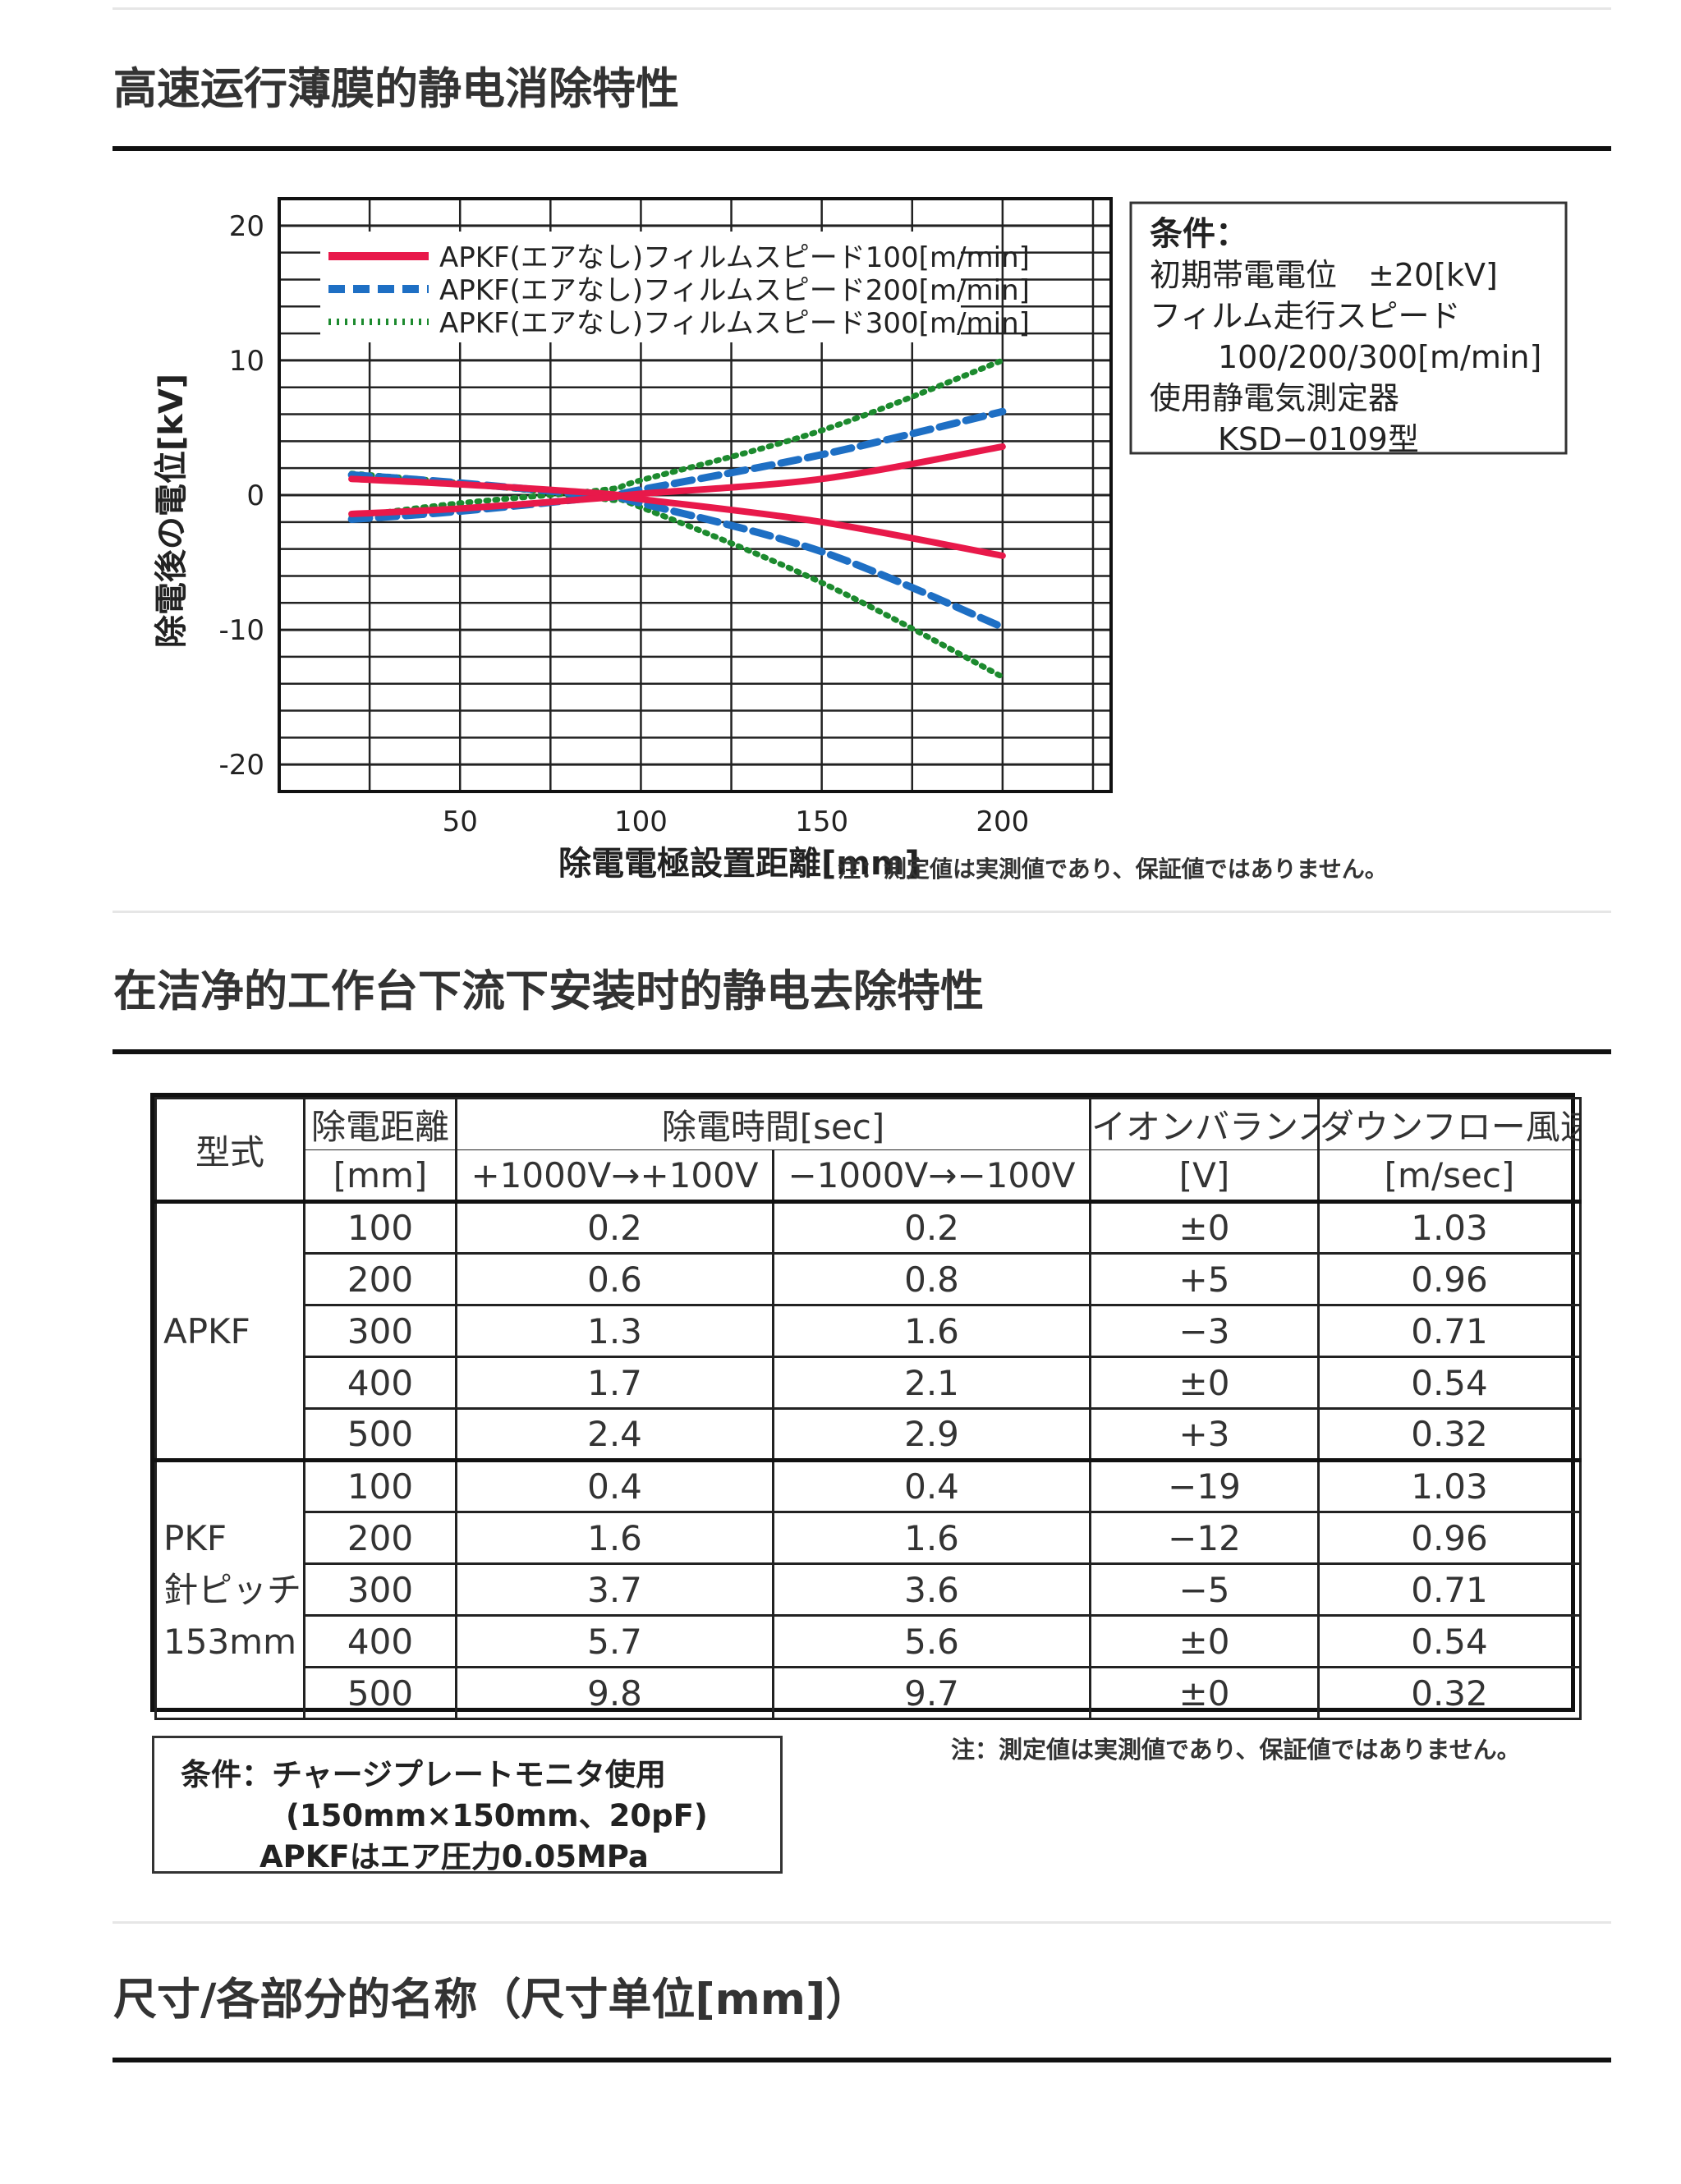 The height and width of the screenshot is (2184, 1681). What do you see at coordinates (1204, 1434) in the screenshot?
I see `cell-balance: +3` at bounding box center [1204, 1434].